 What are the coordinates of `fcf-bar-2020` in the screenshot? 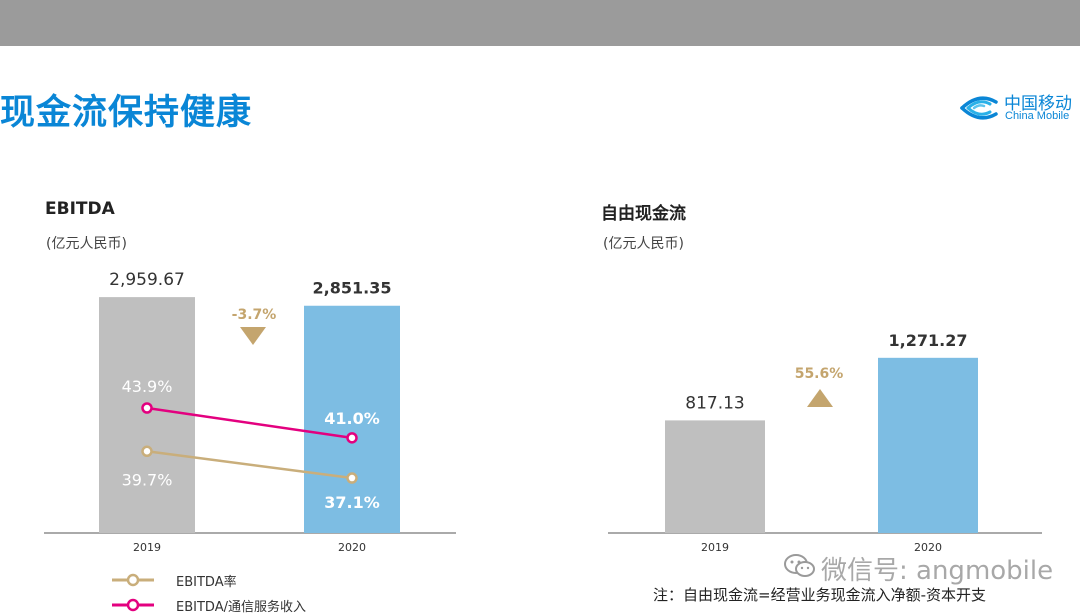 It's located at (928, 445).